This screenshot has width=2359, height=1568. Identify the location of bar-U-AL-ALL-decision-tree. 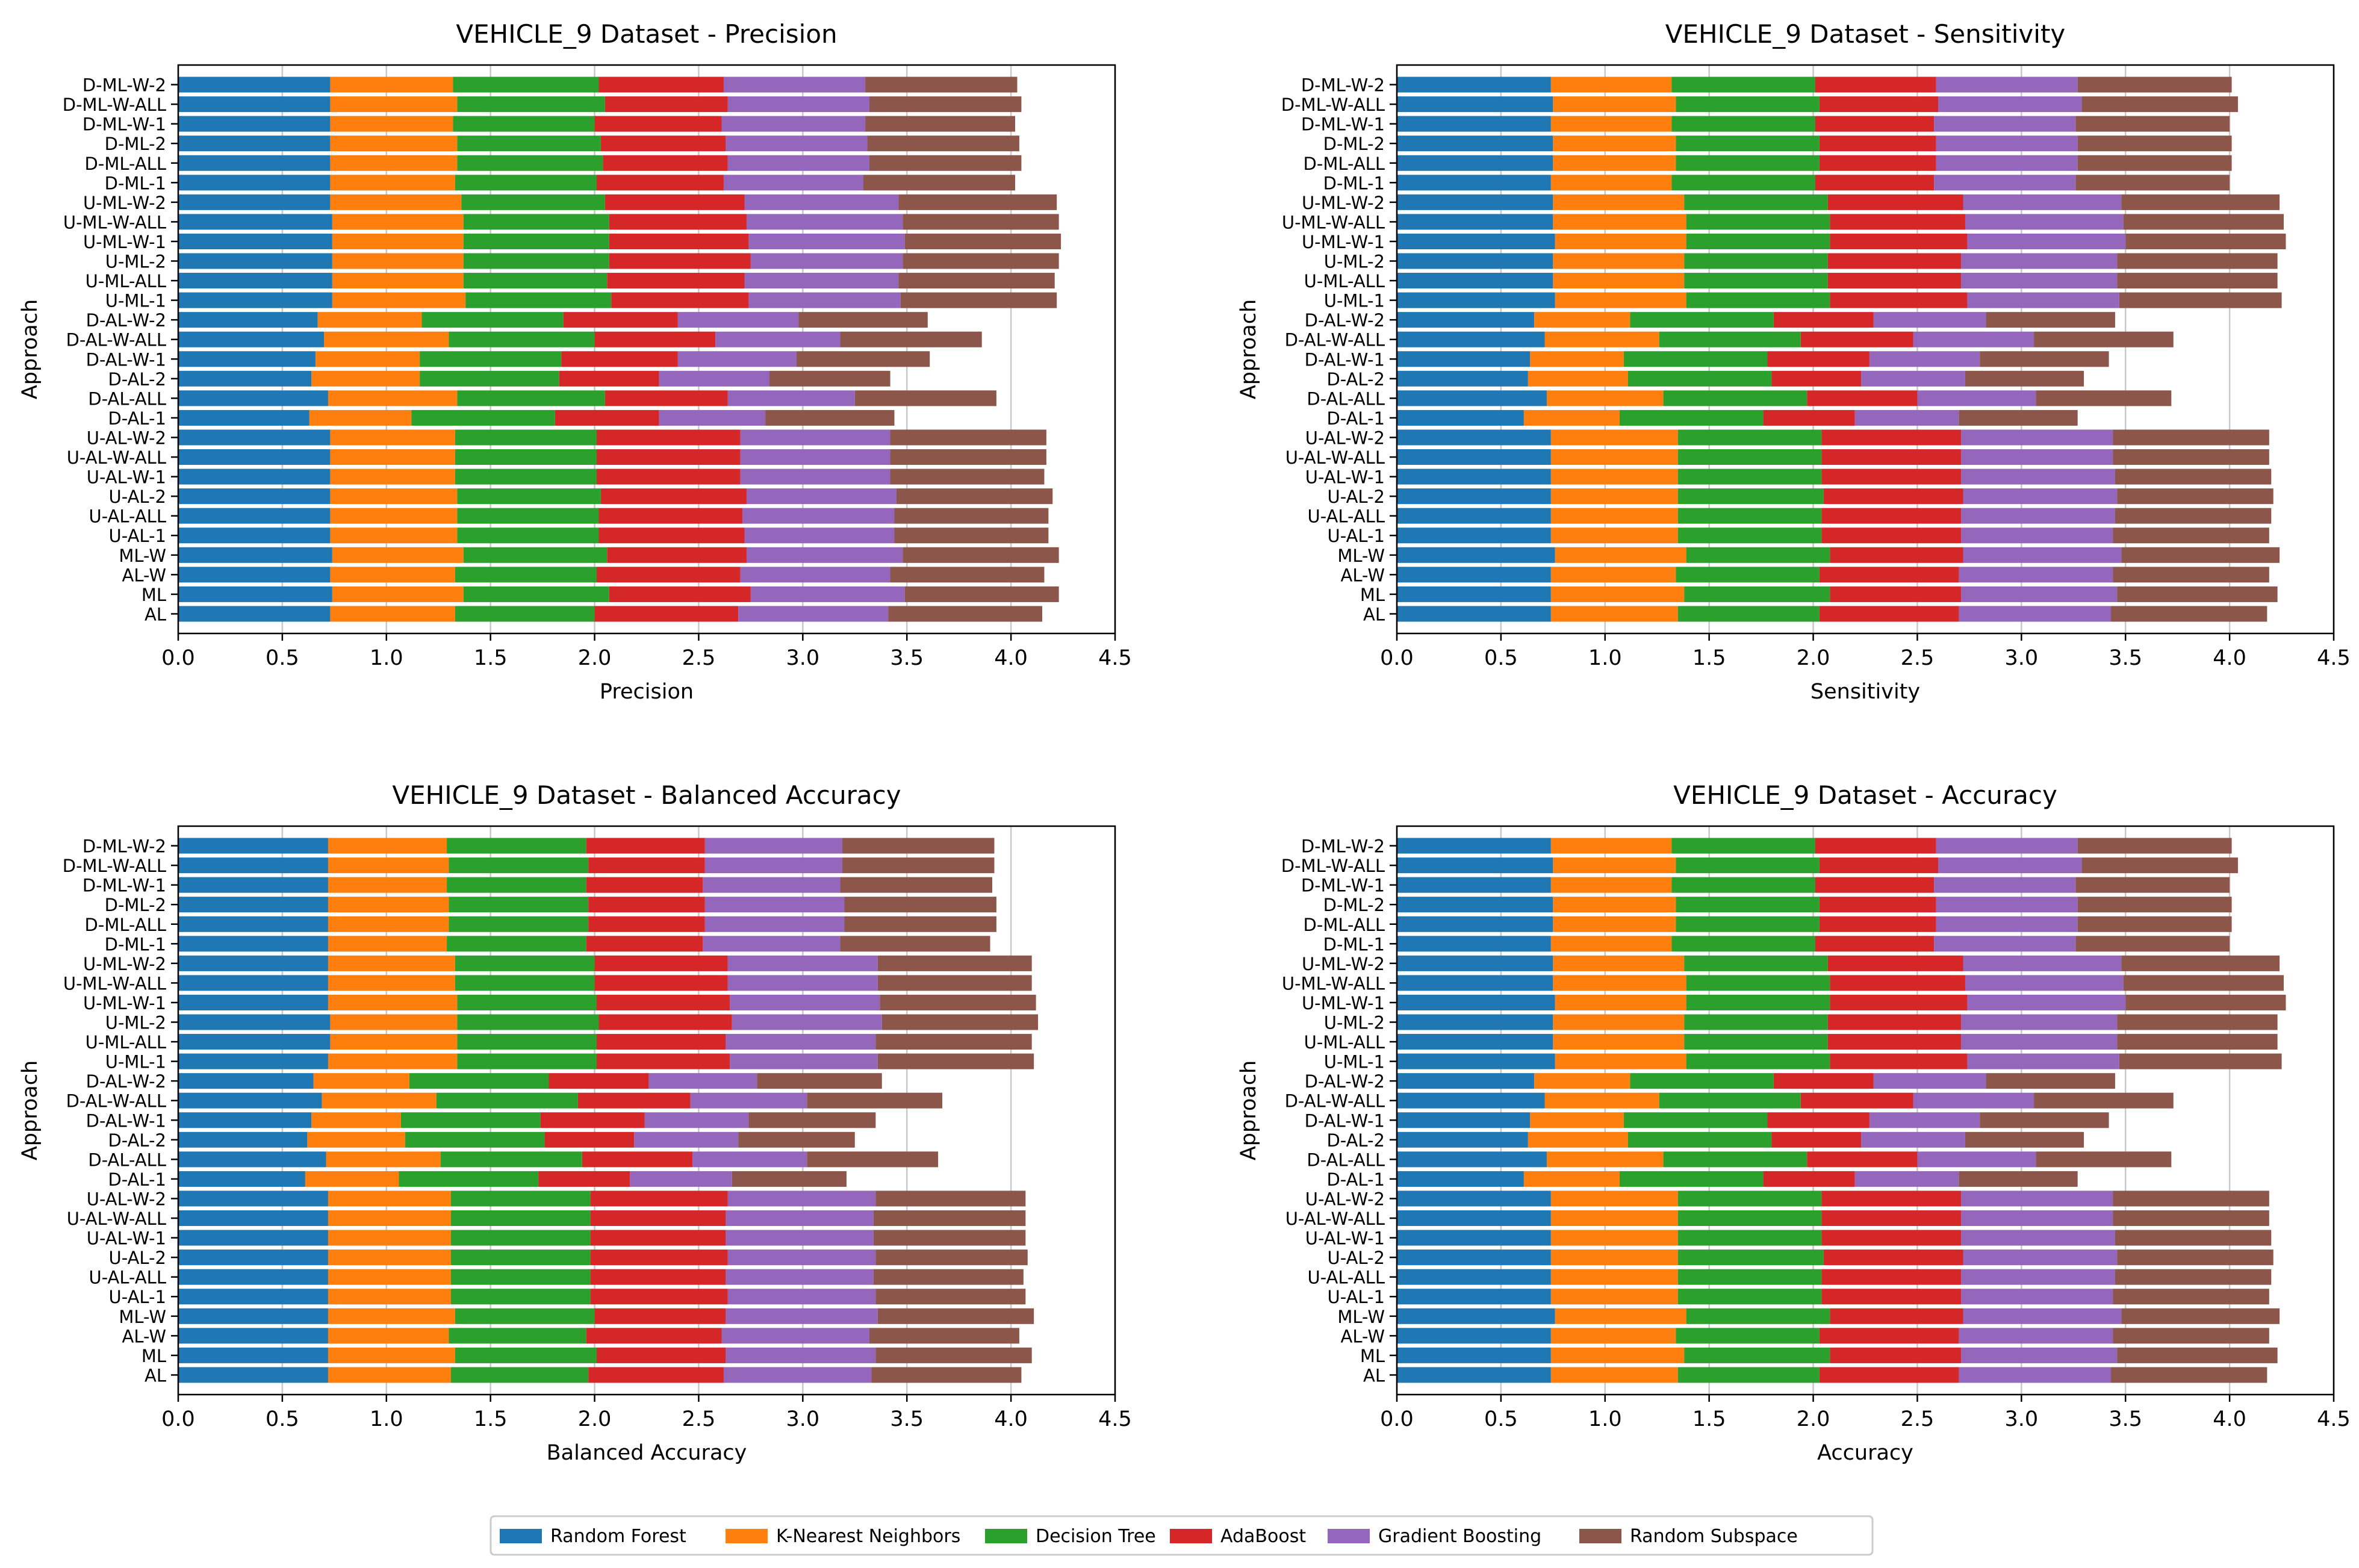
(520, 1277).